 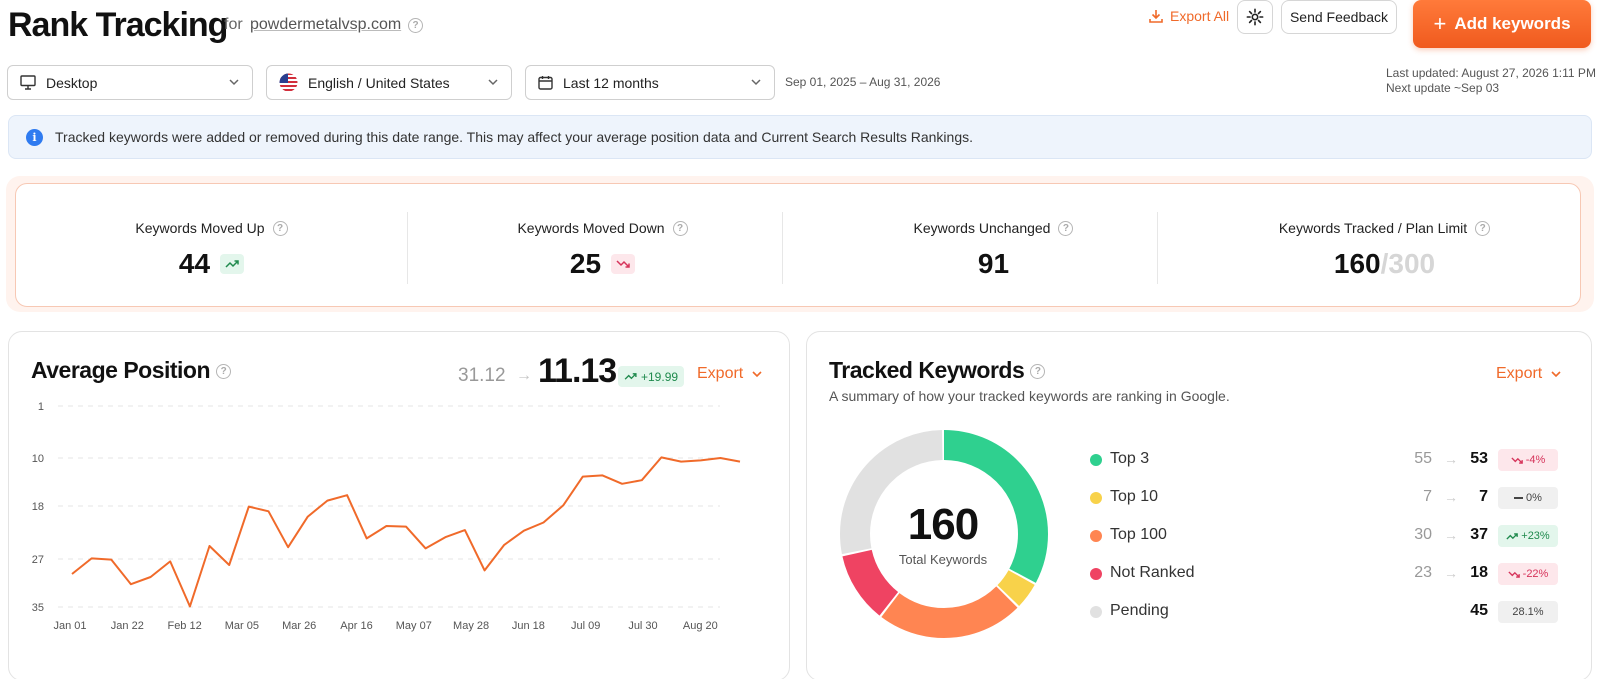 I want to click on x-tick-label: Jan 22, so click(x=127, y=626).